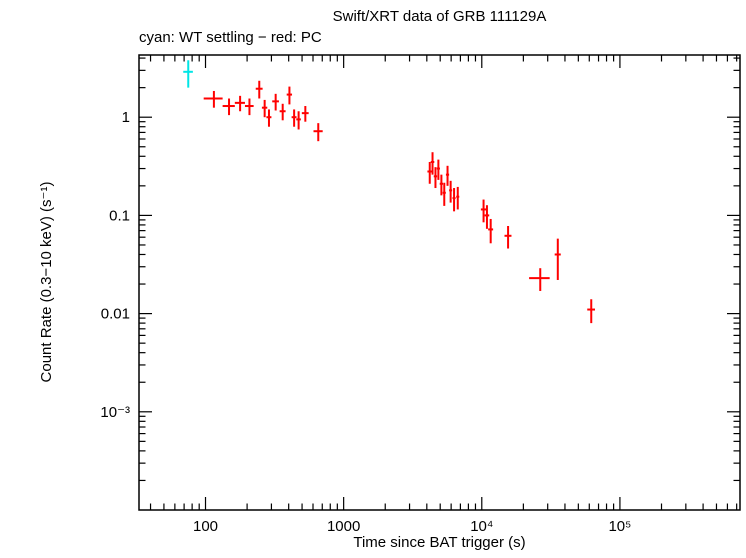 The width and height of the screenshot is (746, 558). What do you see at coordinates (619, 526) in the screenshot?
I see `x-tick-label: 10⁵` at bounding box center [619, 526].